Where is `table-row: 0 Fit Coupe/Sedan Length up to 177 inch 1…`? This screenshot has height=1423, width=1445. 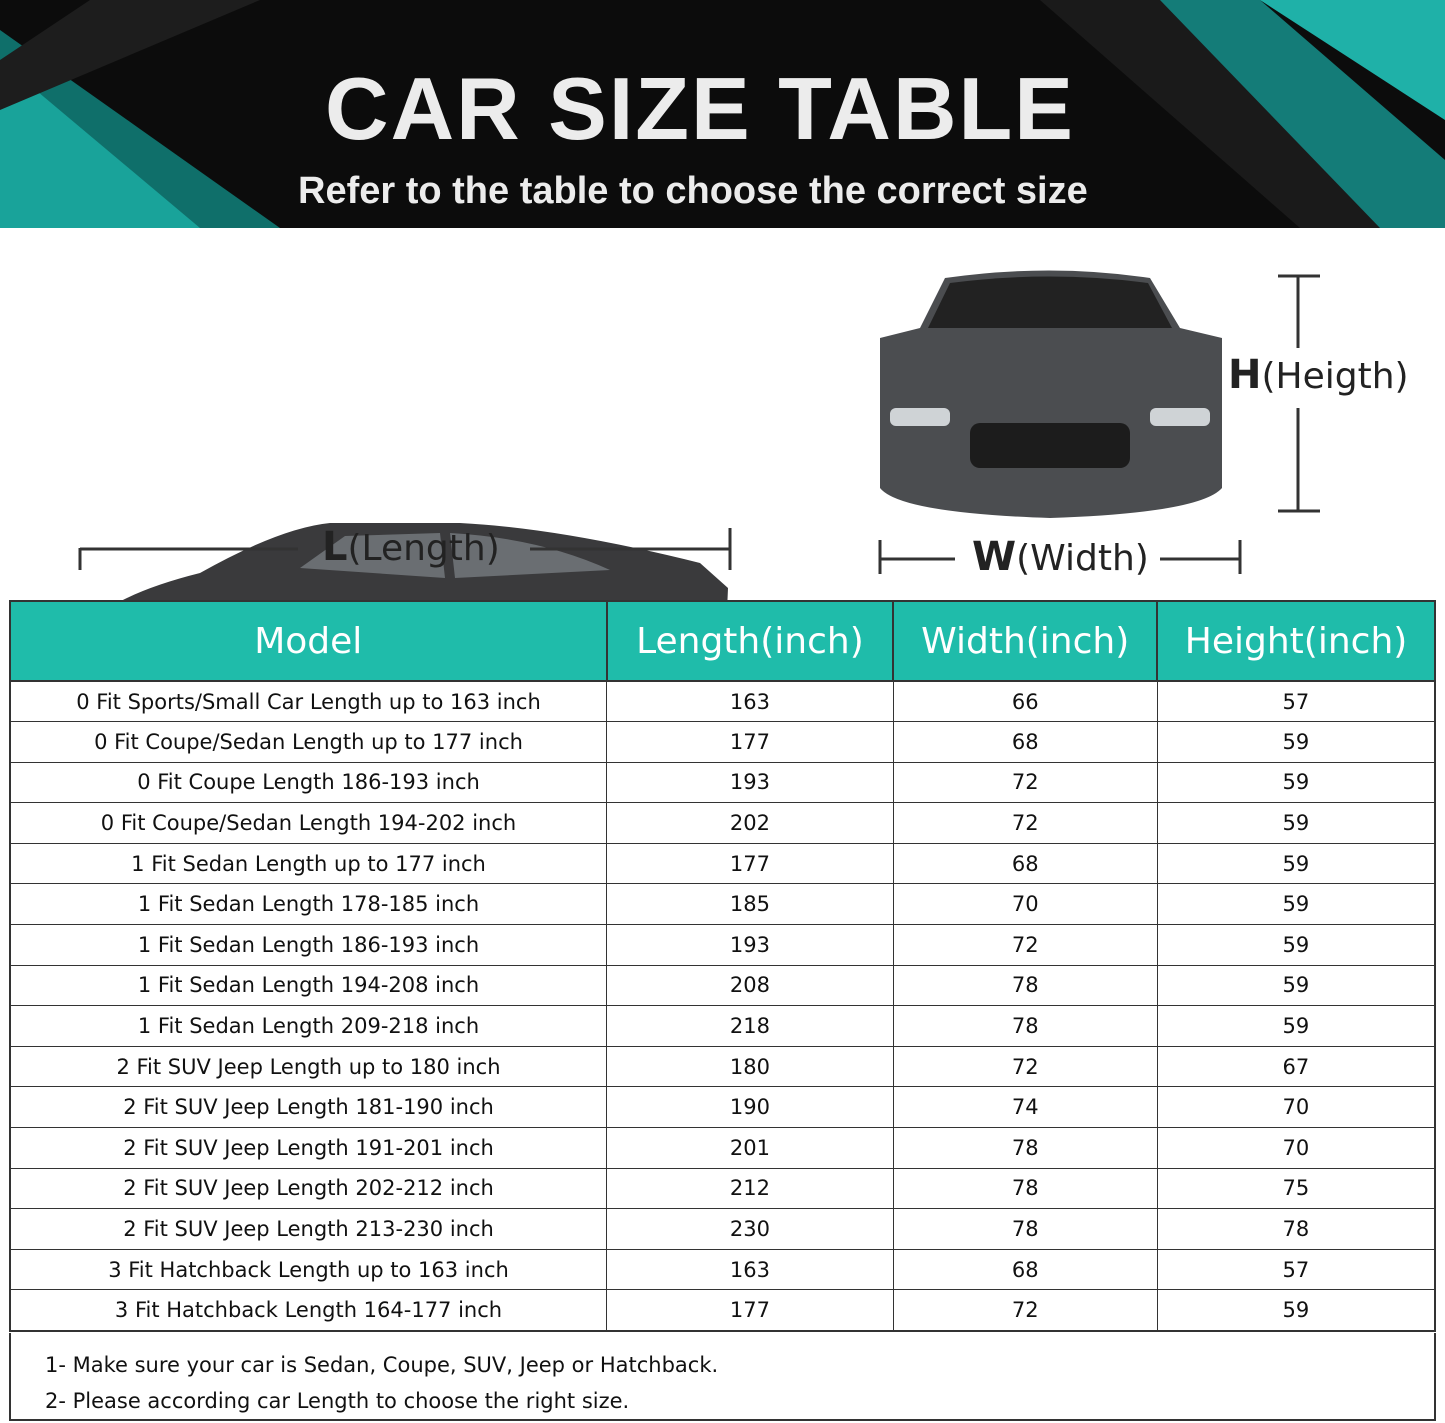
table-row: 0 Fit Coupe/Sedan Length up to 177 inch 1… is located at coordinates (722, 742).